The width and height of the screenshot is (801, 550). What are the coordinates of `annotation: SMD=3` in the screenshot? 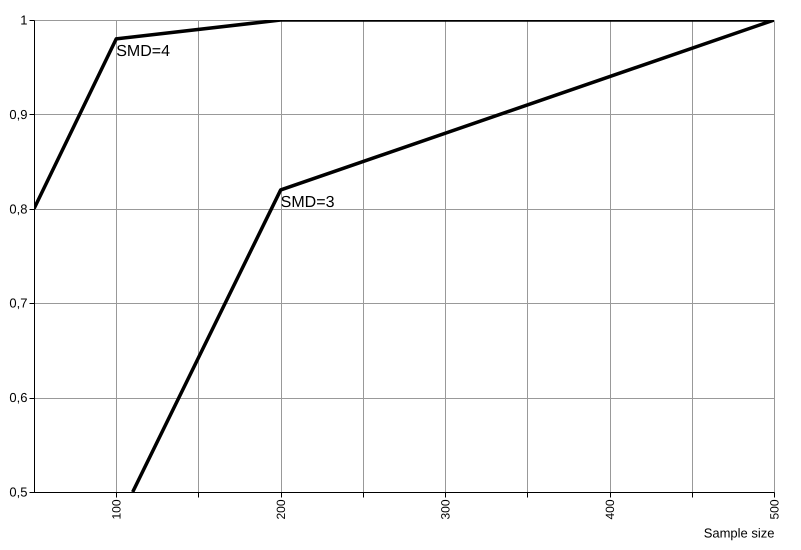 It's located at (307, 202).